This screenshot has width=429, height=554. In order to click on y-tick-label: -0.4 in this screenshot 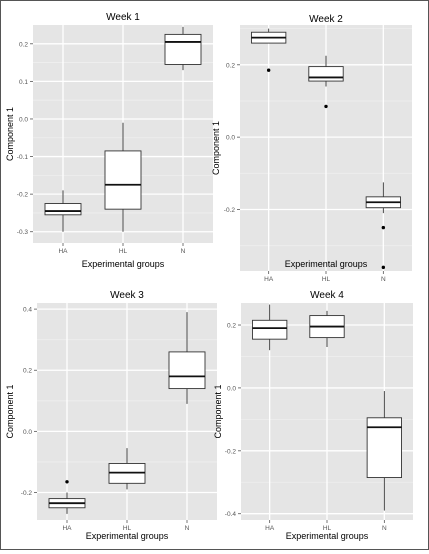, I will do `click(231, 514)`.